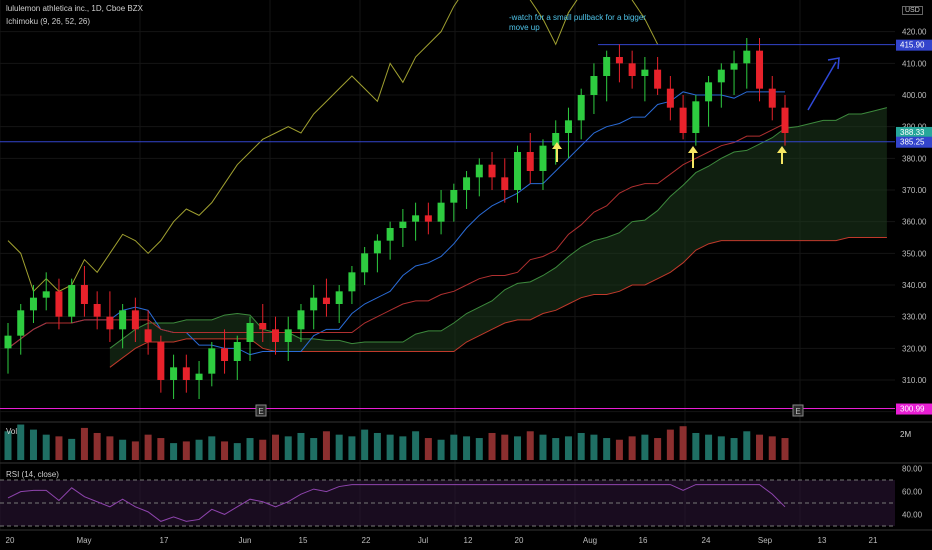 The width and height of the screenshot is (932, 550). What do you see at coordinates (74, 8) in the screenshot?
I see `symbol-title: lululemon athletica inc., 1D, Cboe BZX` at bounding box center [74, 8].